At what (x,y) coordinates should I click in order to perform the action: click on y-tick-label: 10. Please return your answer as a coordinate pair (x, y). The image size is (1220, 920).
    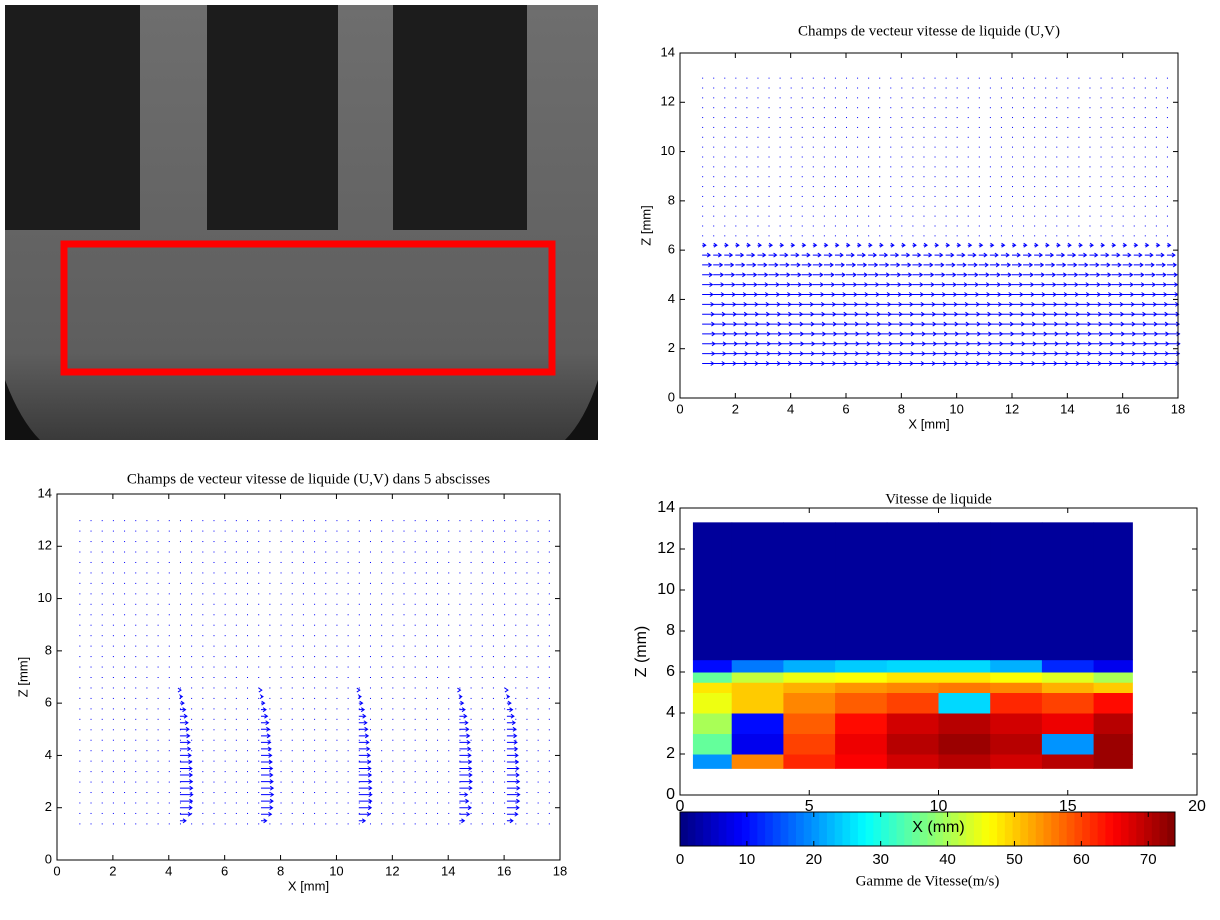
    Looking at the image, I should click on (45, 597).